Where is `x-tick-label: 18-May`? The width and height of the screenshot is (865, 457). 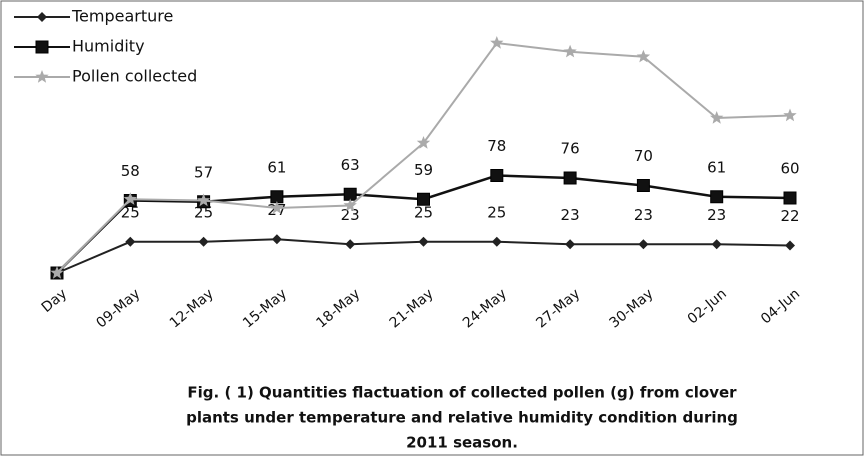
x-tick-label: 18-May is located at coordinates (338, 309).